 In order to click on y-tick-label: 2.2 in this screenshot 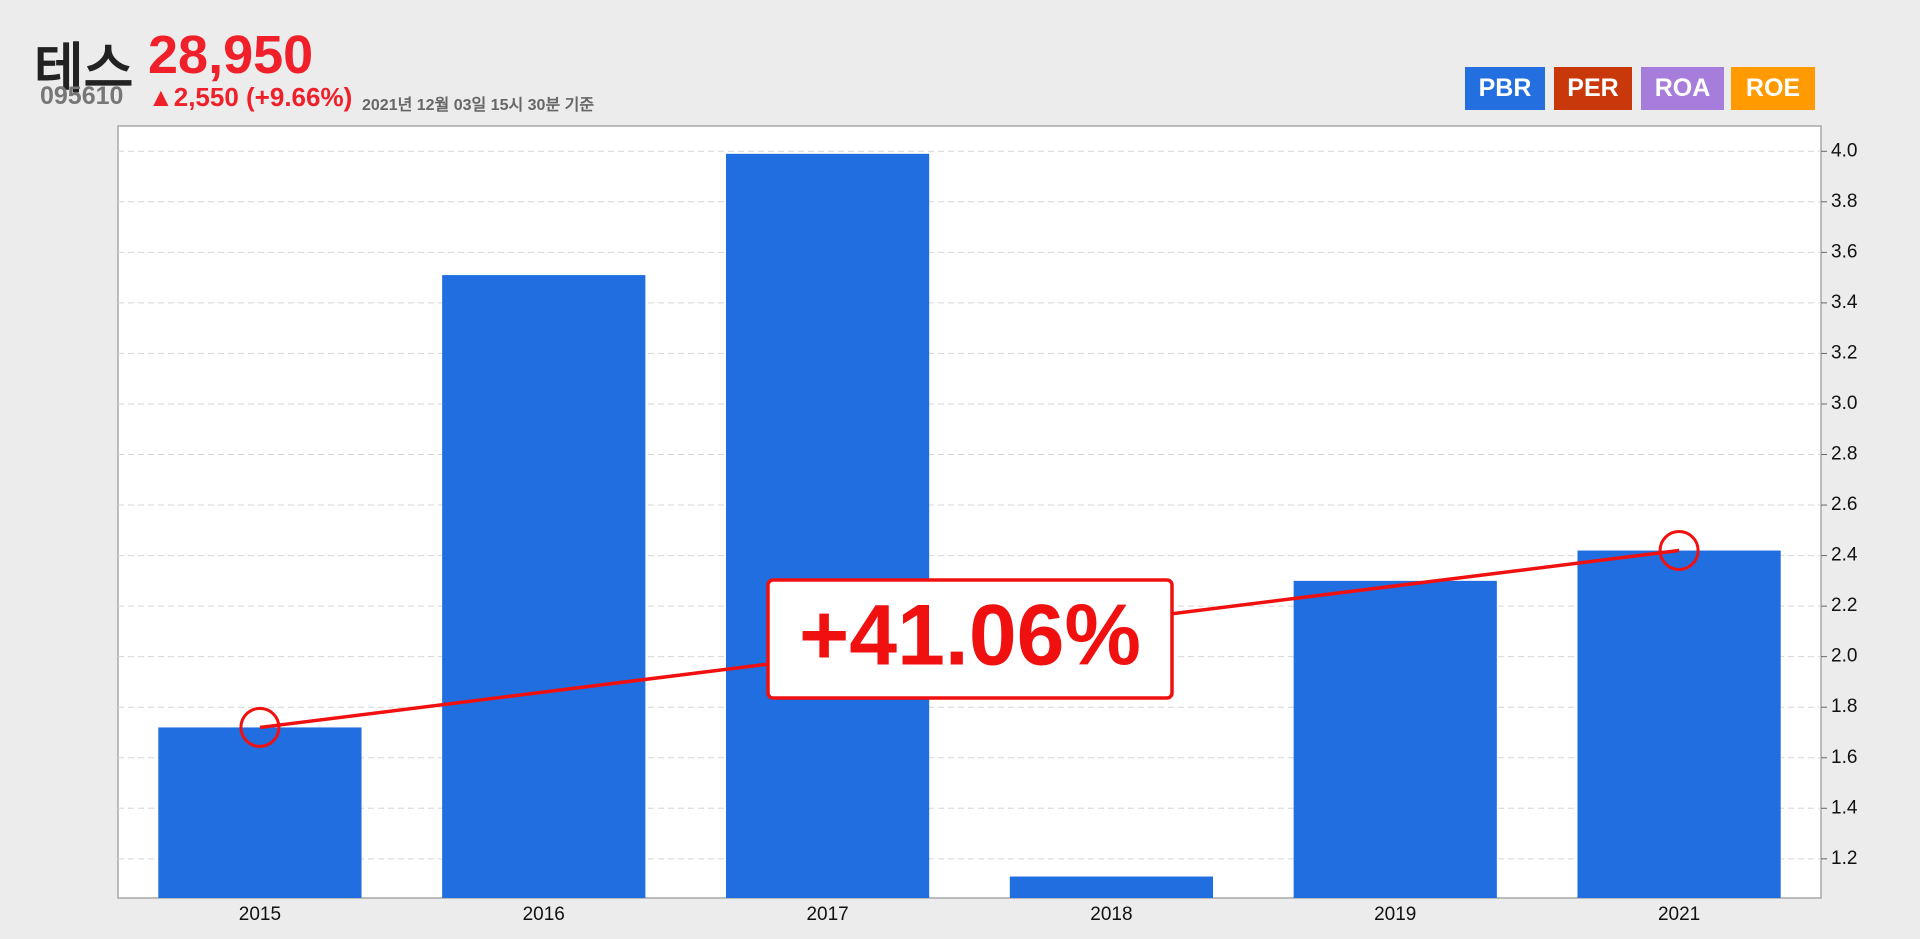, I will do `click(1844, 605)`.